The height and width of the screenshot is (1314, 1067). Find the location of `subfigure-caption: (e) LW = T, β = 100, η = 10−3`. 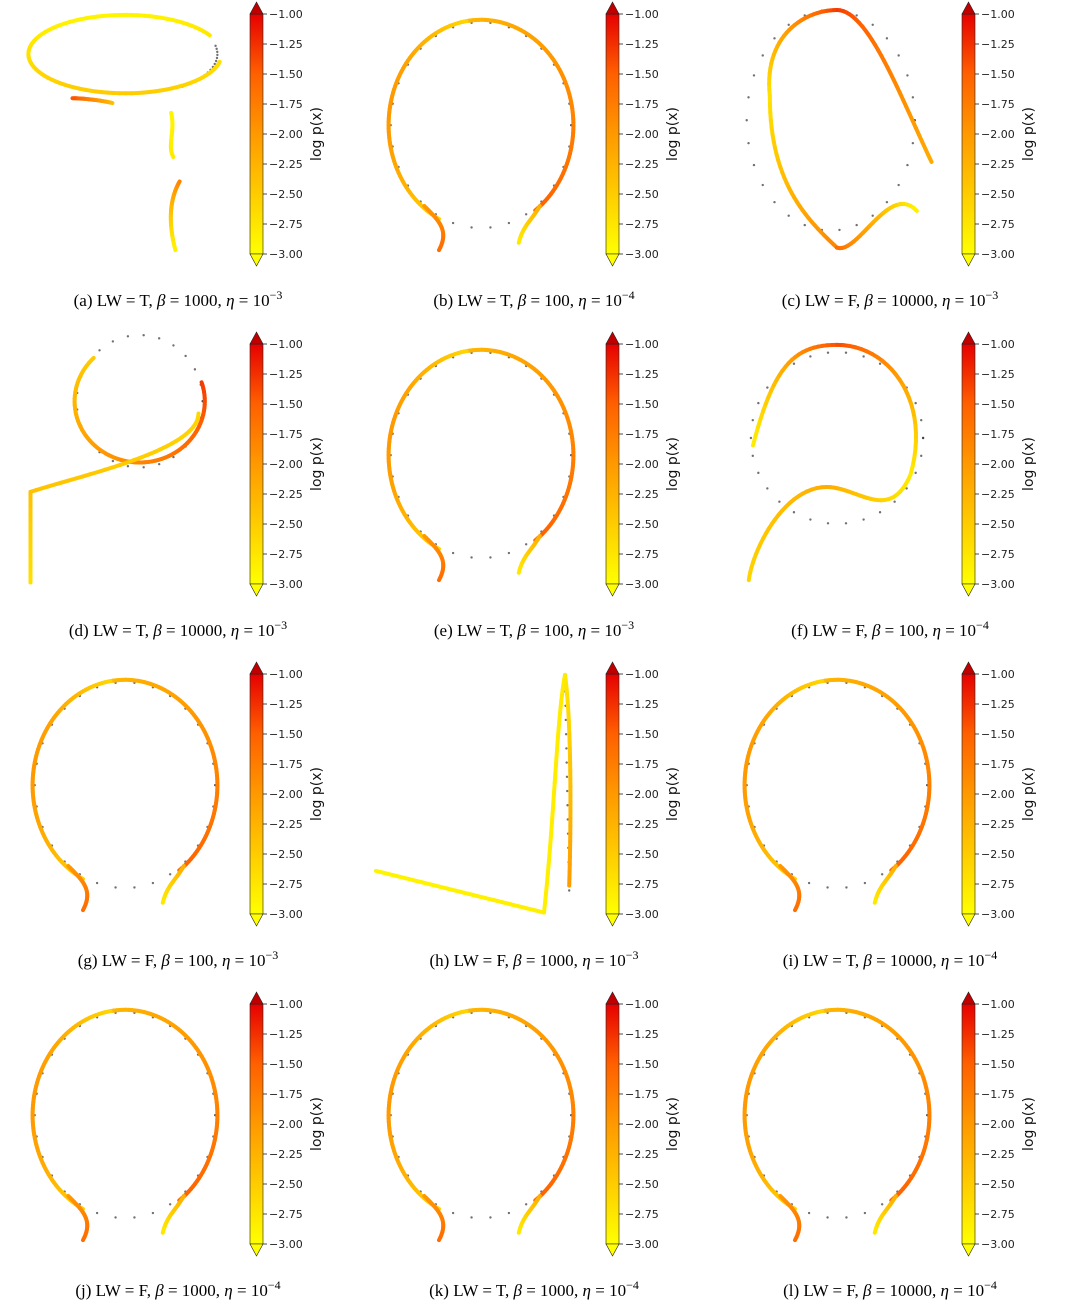

subfigure-caption: (e) LW = T, β = 100, η = 10−3 is located at coordinates (534, 629).